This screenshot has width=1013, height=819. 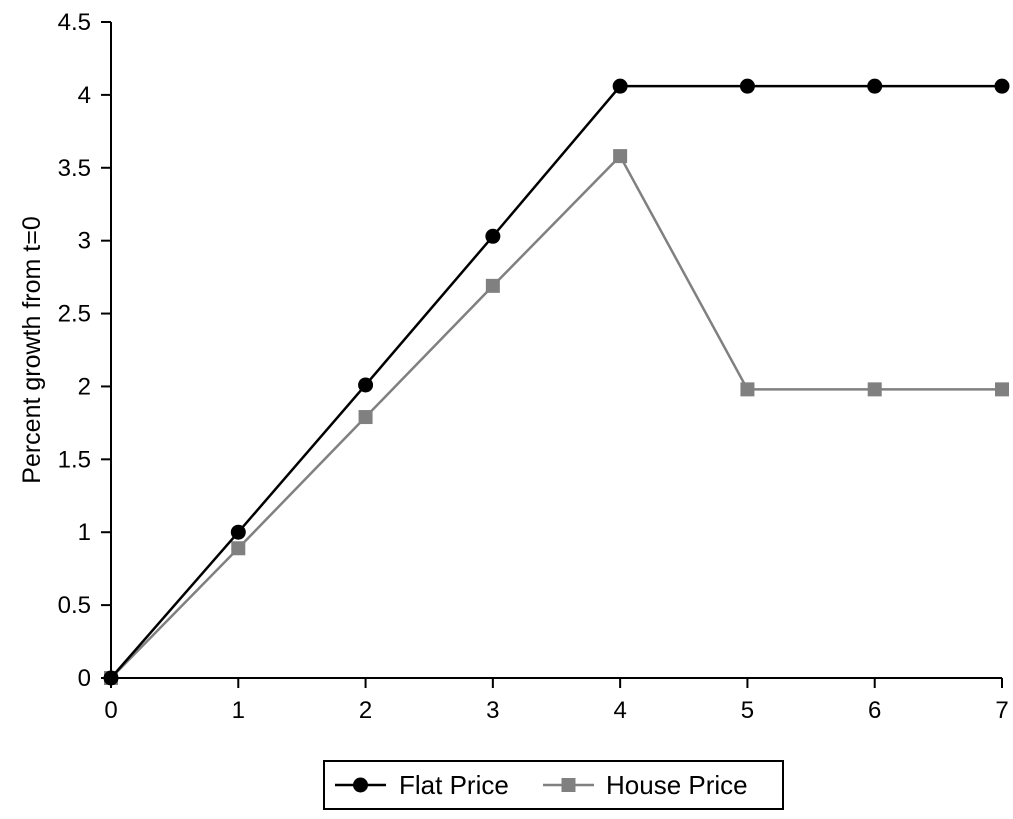 I want to click on y-tick-label: 4, so click(x=84, y=95).